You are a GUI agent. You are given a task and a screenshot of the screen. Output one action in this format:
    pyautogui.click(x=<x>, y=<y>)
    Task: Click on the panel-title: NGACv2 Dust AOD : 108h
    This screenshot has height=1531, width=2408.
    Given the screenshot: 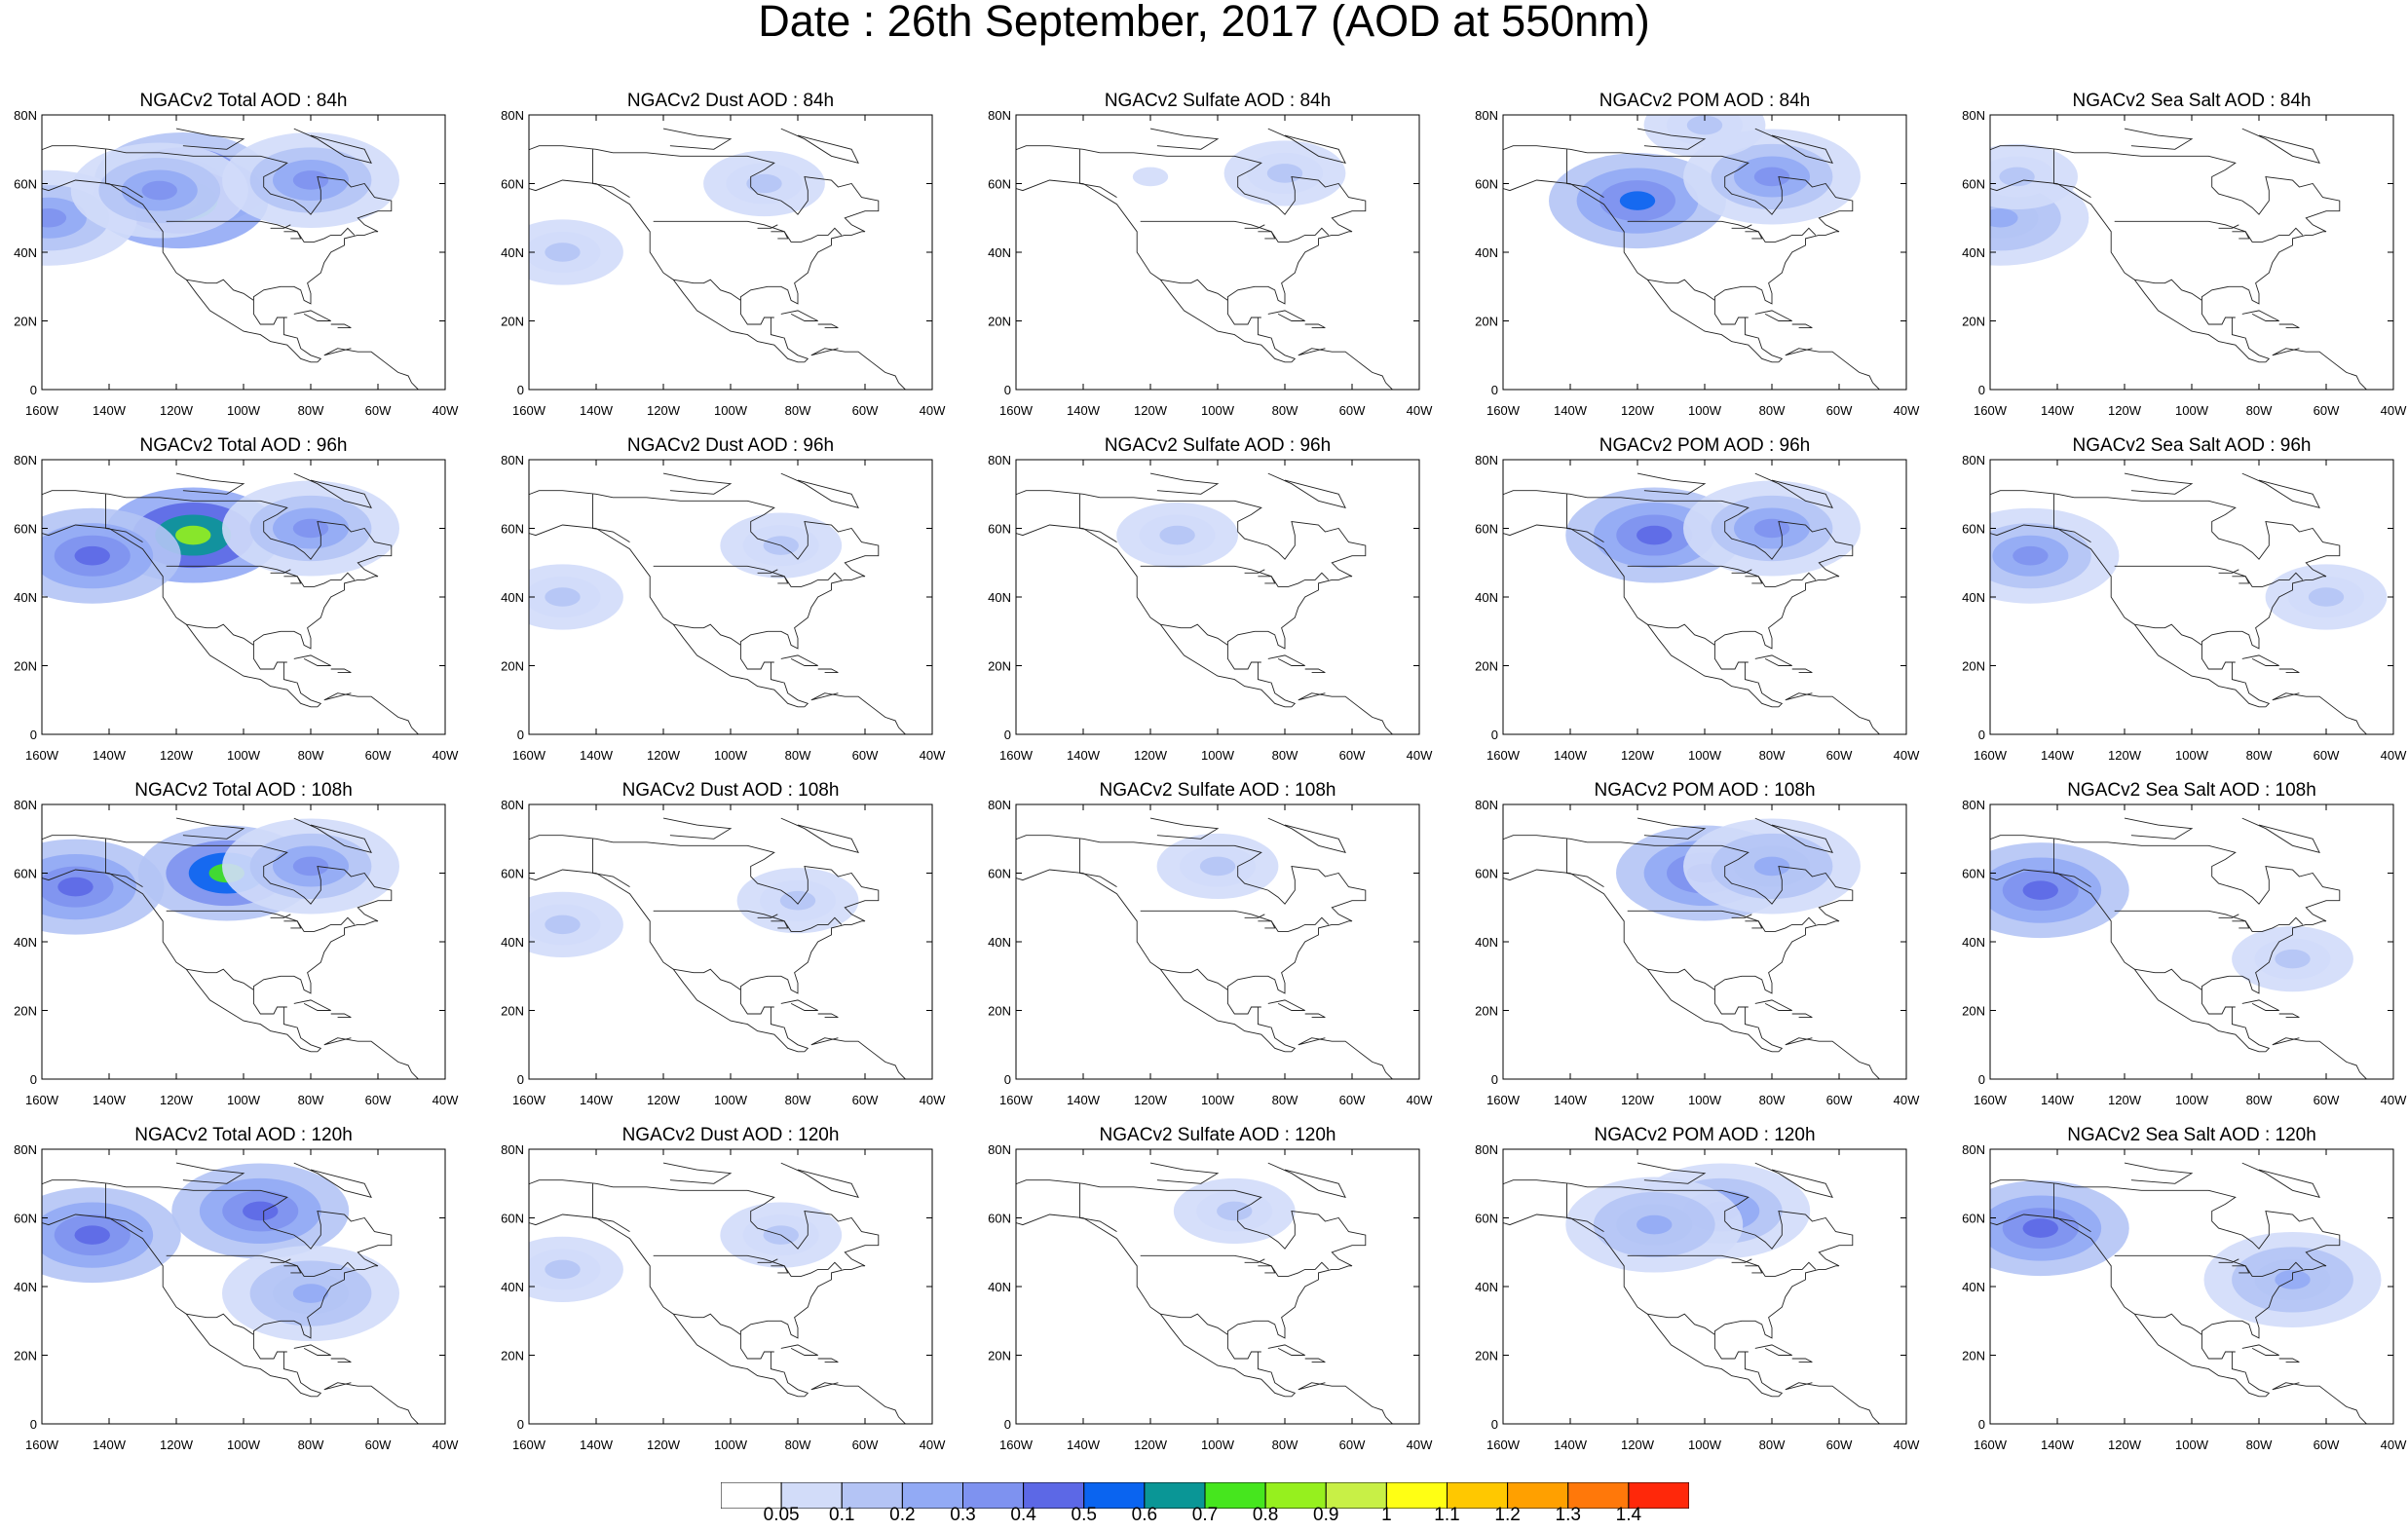 What is the action you would take?
    pyautogui.click(x=730, y=790)
    